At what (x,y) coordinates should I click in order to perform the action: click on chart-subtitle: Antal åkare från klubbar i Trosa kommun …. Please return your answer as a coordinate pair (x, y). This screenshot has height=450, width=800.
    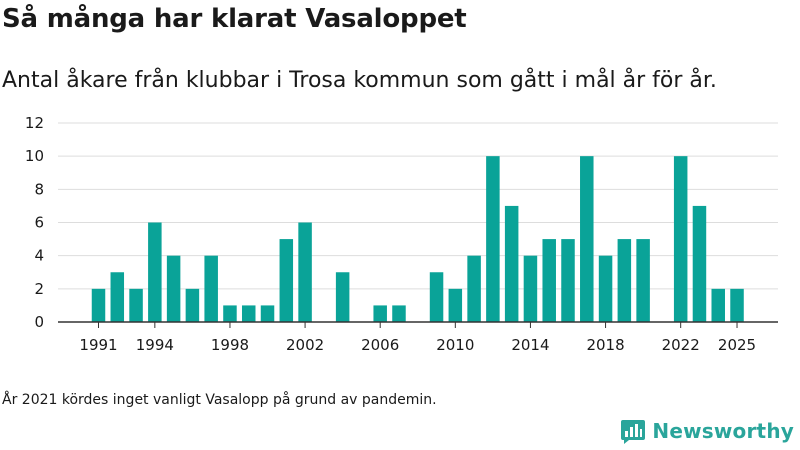
    Looking at the image, I should click on (359, 80).